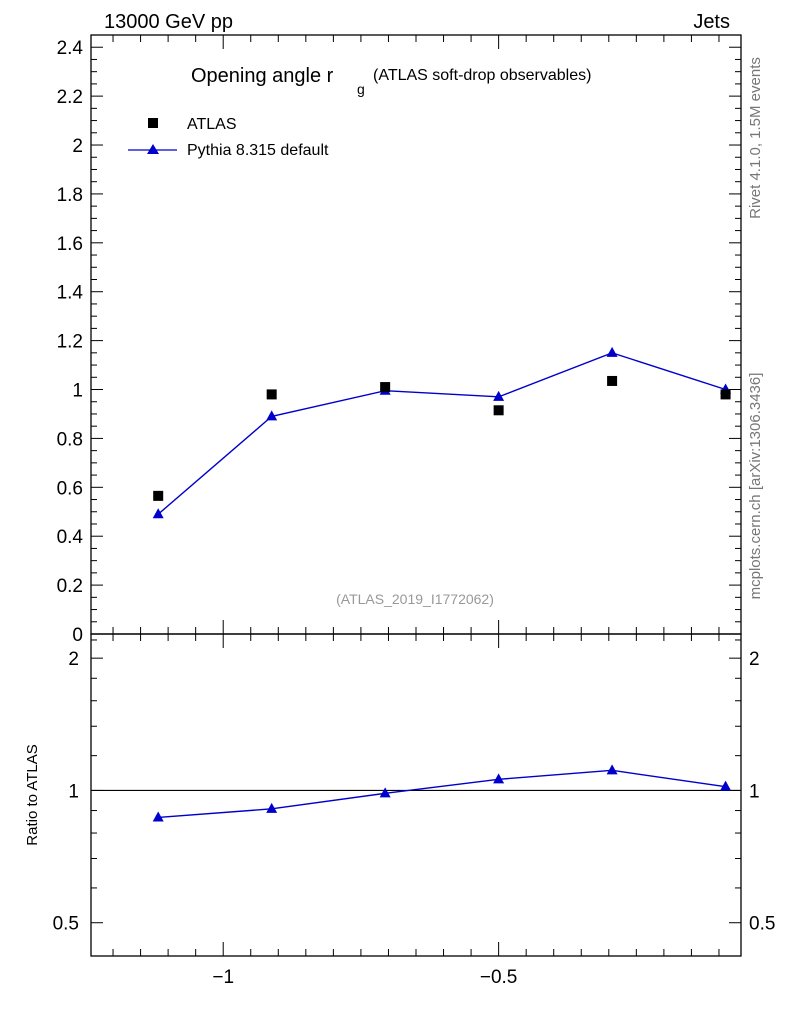 The height and width of the screenshot is (1024, 786). Describe the element at coordinates (70, 195) in the screenshot. I see `y-tick-label: 1.8` at that location.